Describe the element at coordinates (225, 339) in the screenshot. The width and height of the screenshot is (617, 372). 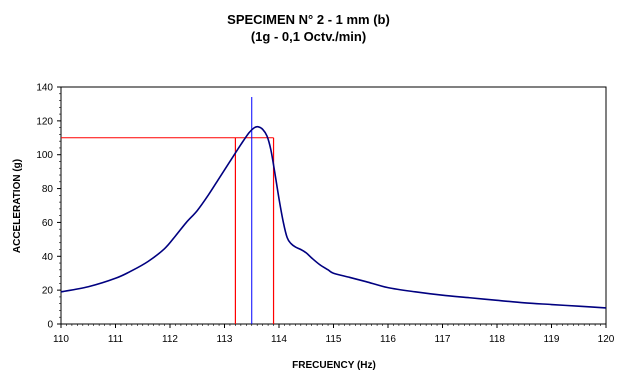
I see `x-tick-label: 113` at that location.